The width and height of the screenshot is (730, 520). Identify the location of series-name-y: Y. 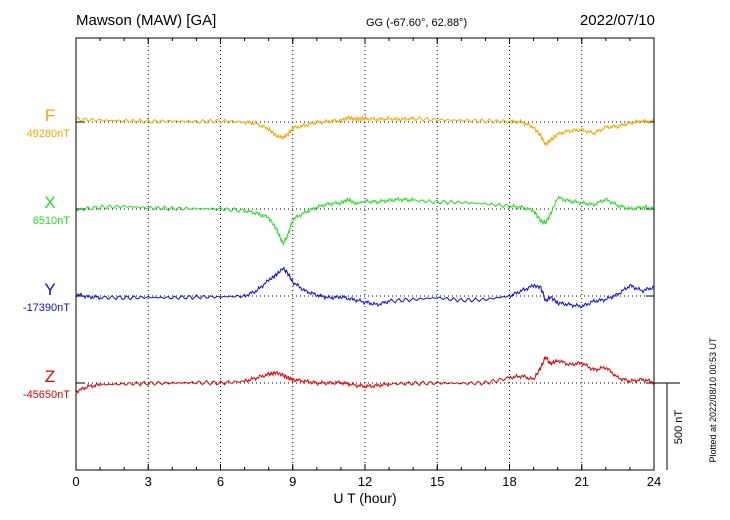
(49, 289).